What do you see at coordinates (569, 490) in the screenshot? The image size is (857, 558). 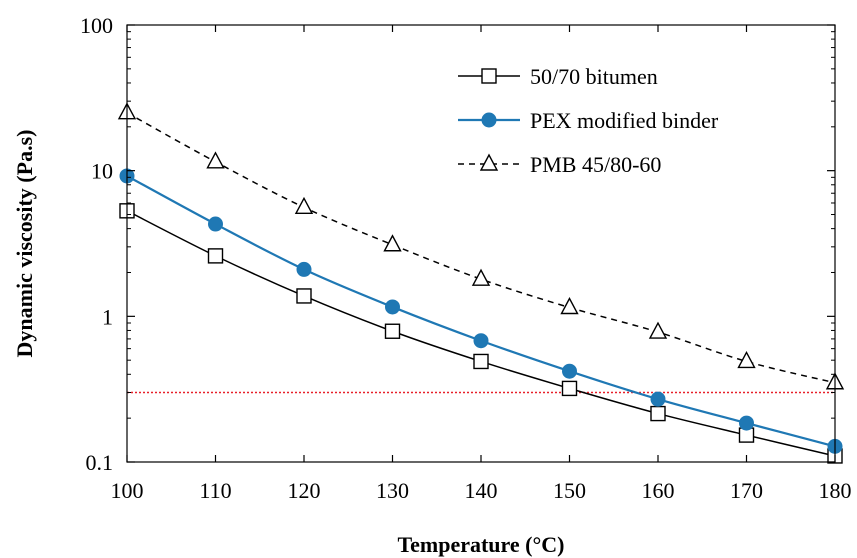 I see `x-tick-label: 150` at bounding box center [569, 490].